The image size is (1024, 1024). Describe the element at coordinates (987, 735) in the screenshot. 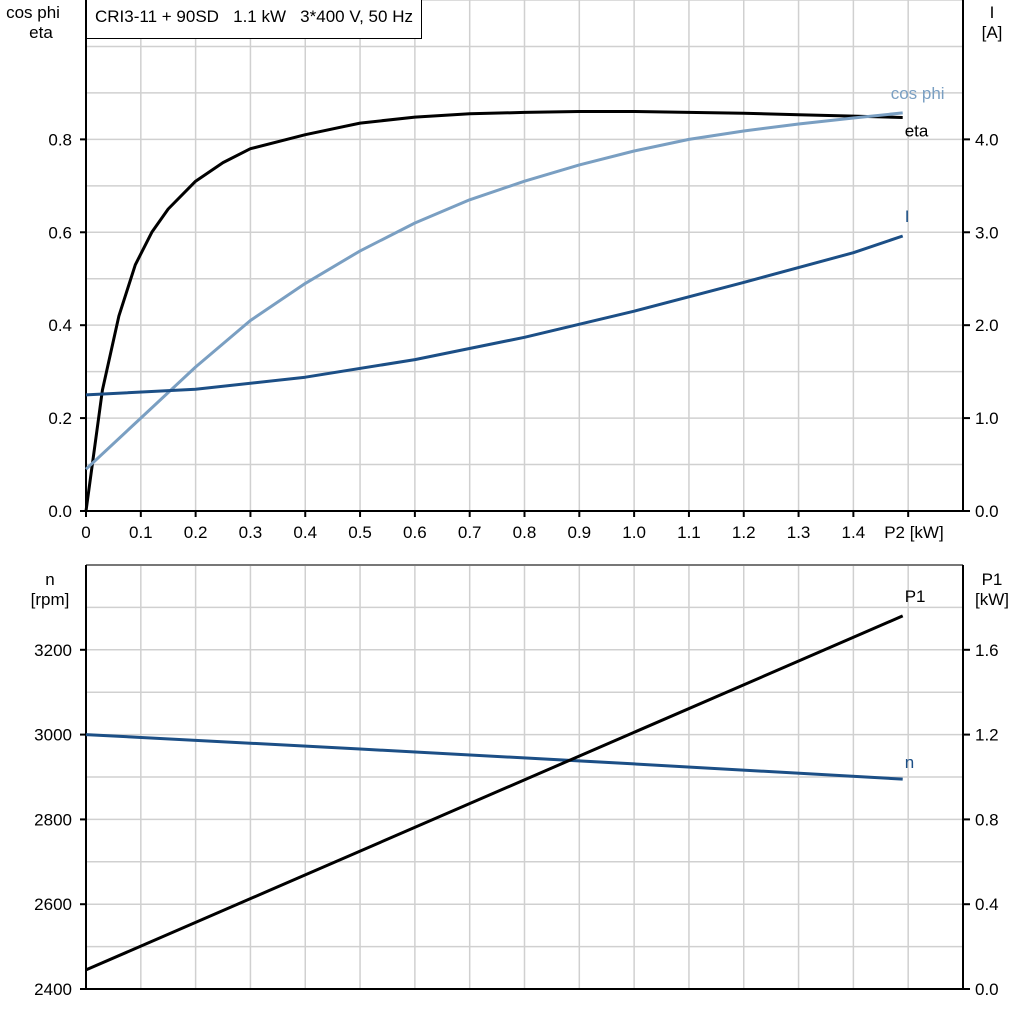

I see `y-right-tick-label: 1.2` at that location.